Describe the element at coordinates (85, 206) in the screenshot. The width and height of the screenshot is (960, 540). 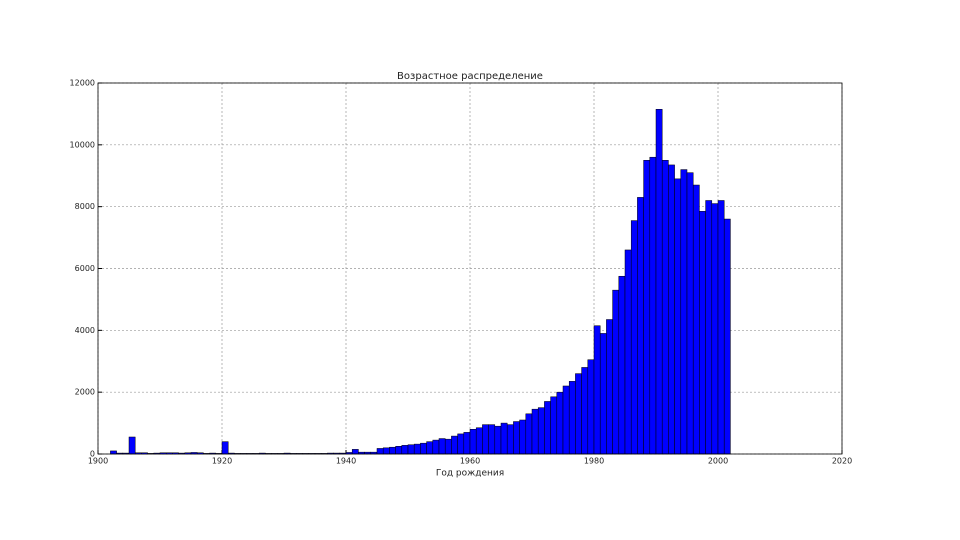
I see `y-tick-label: 8000` at that location.